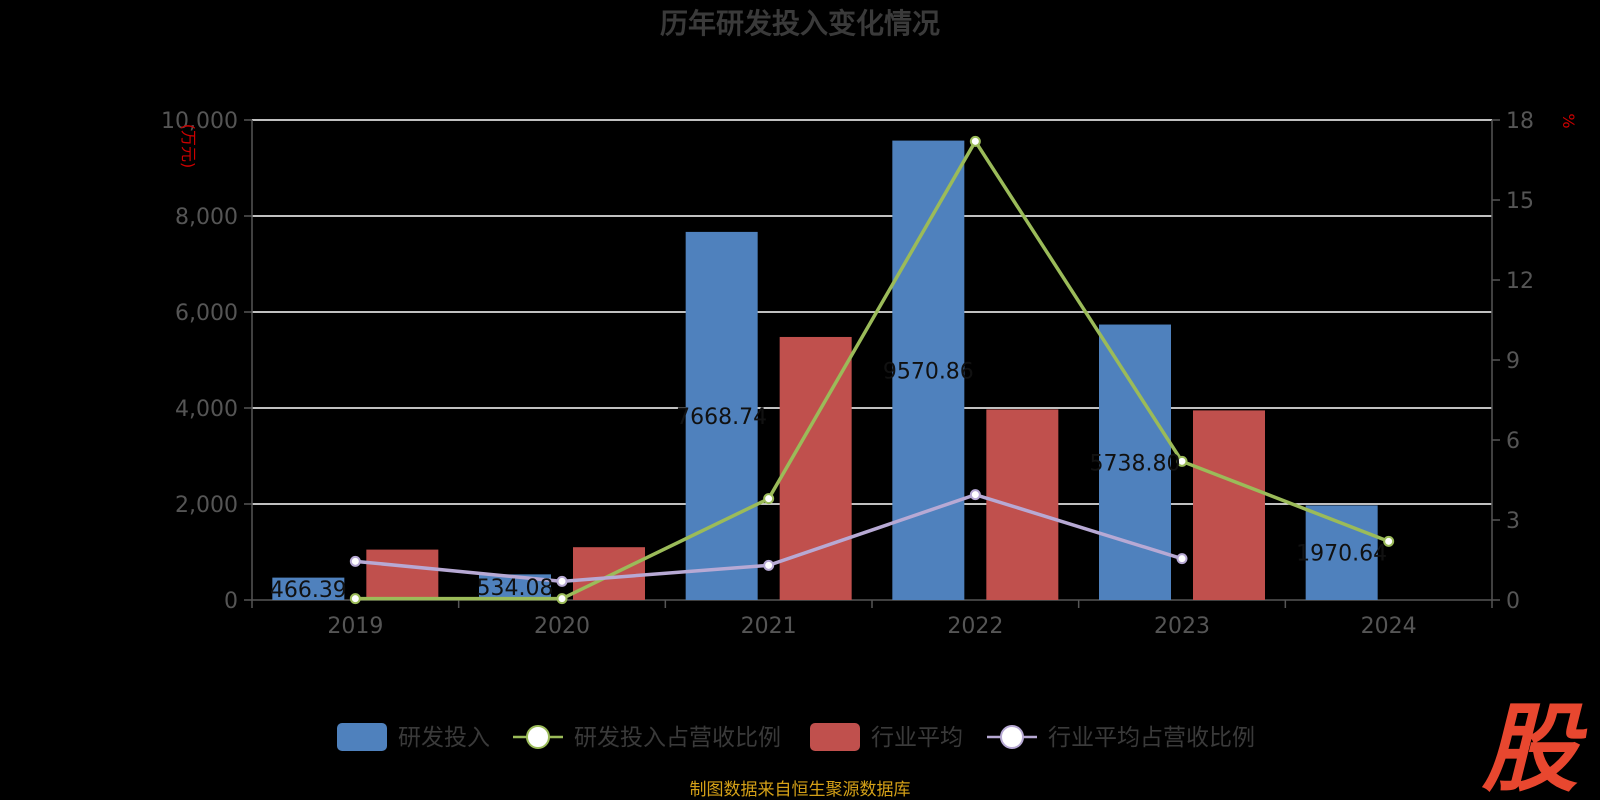 The width and height of the screenshot is (1600, 800). I want to click on right-tick-label: 3, so click(1513, 521).